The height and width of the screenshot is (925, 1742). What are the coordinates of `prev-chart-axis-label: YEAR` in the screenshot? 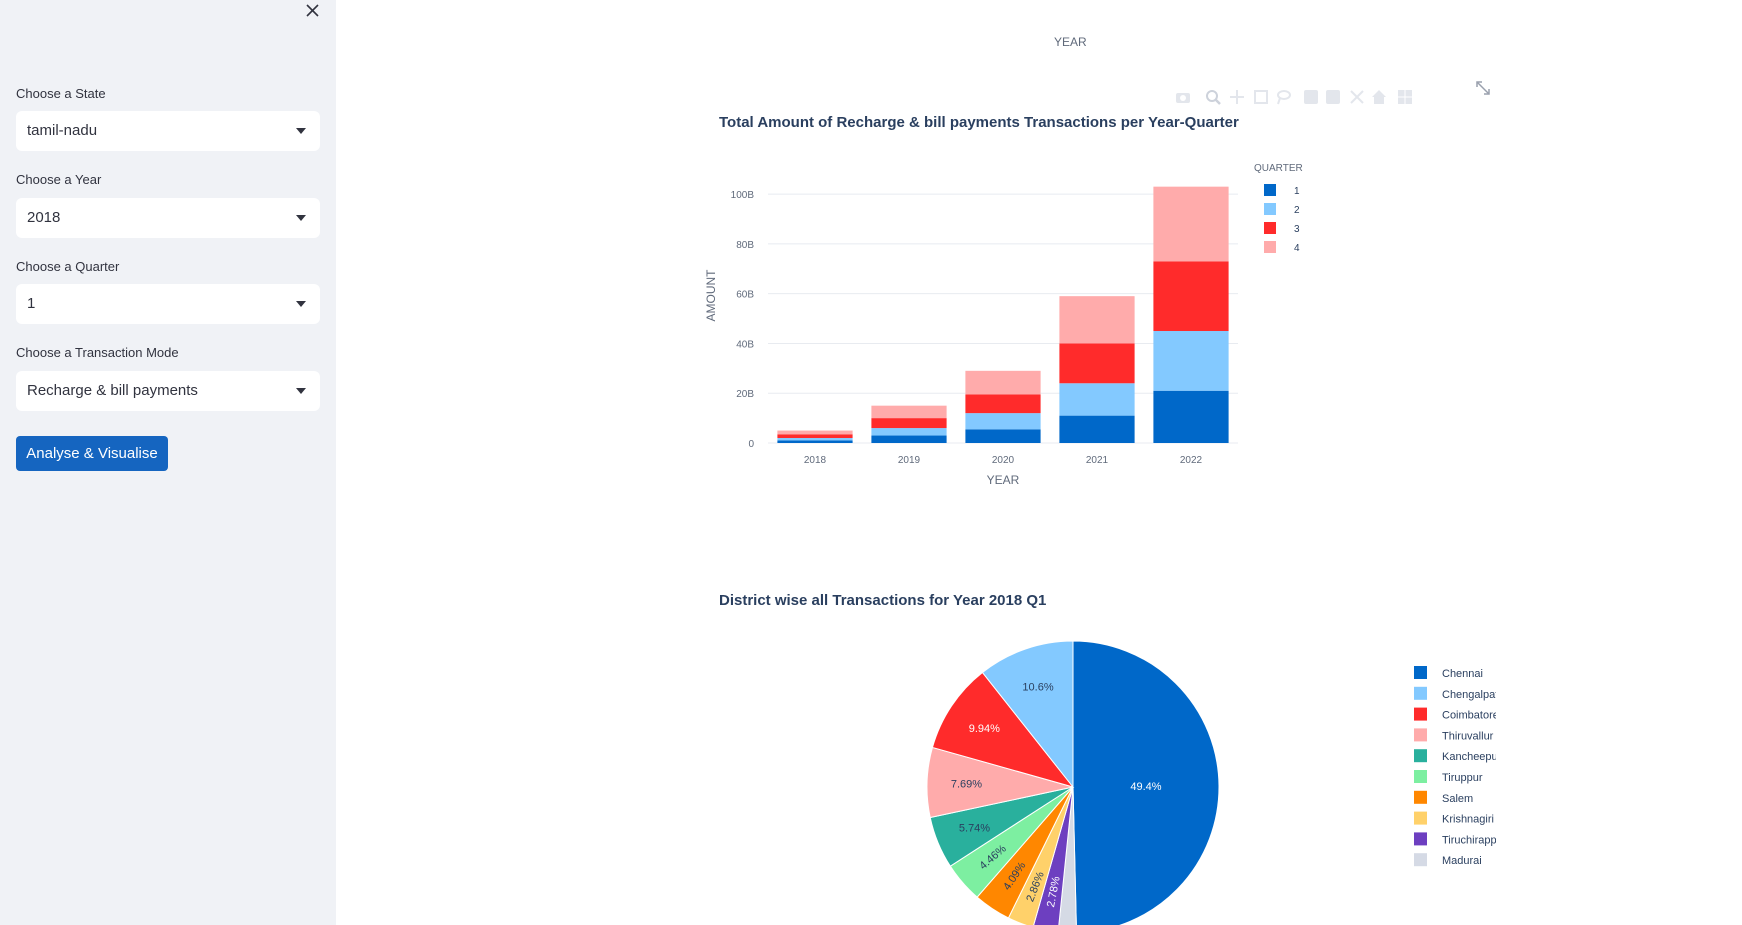 It's located at (1070, 42).